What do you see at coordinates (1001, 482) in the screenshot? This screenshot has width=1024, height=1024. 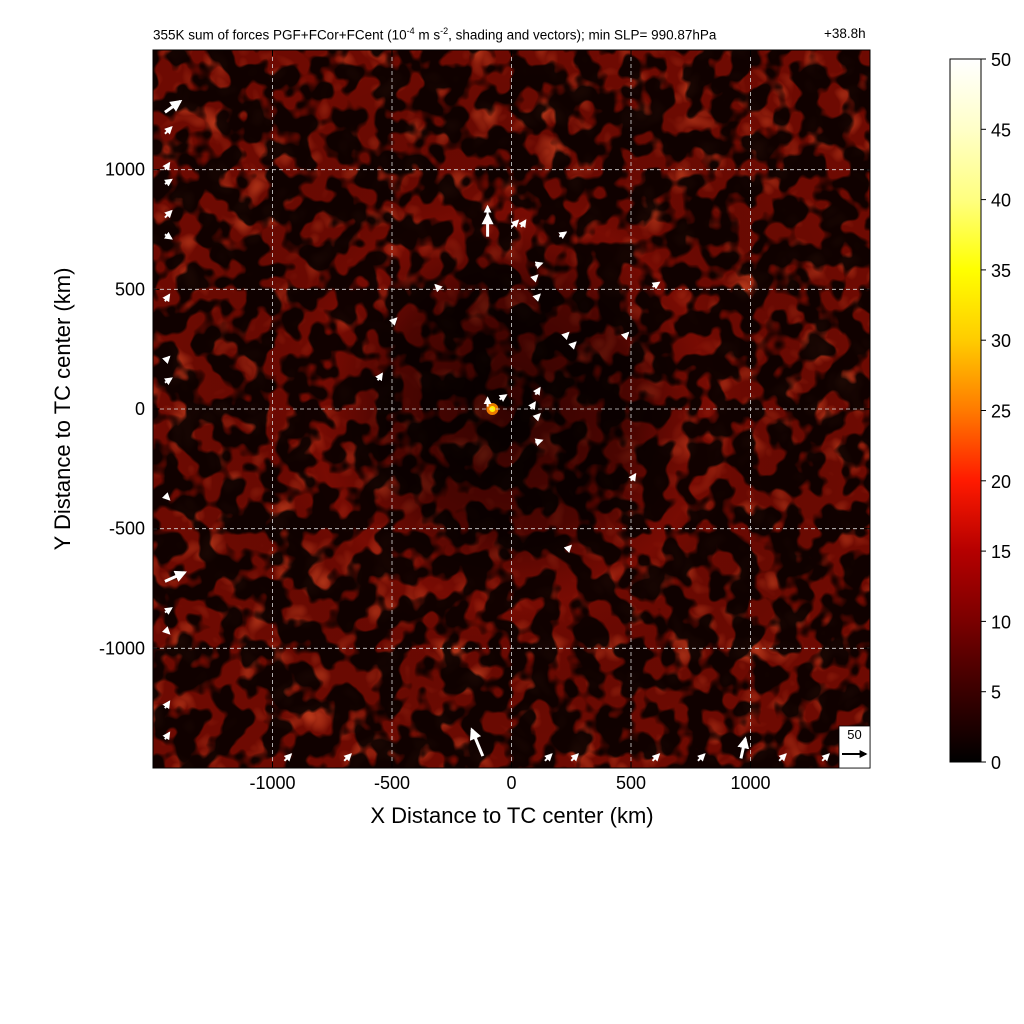 I see `colorbar-tick-label: 20` at bounding box center [1001, 482].